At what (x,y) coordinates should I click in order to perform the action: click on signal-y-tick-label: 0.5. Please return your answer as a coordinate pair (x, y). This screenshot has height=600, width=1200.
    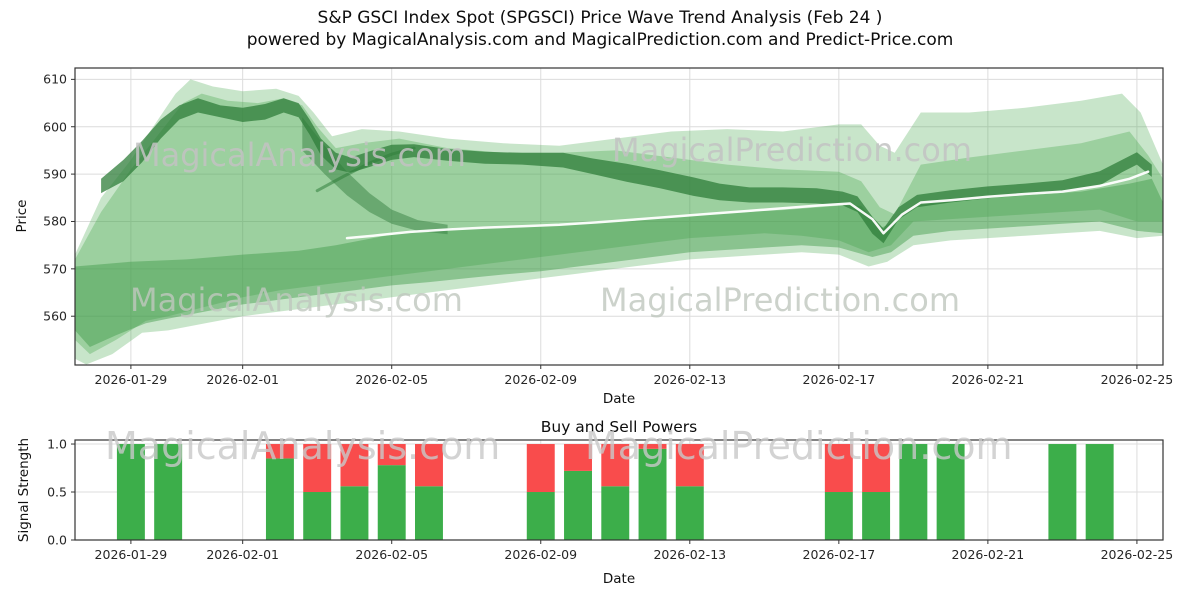
    Looking at the image, I should click on (57, 492).